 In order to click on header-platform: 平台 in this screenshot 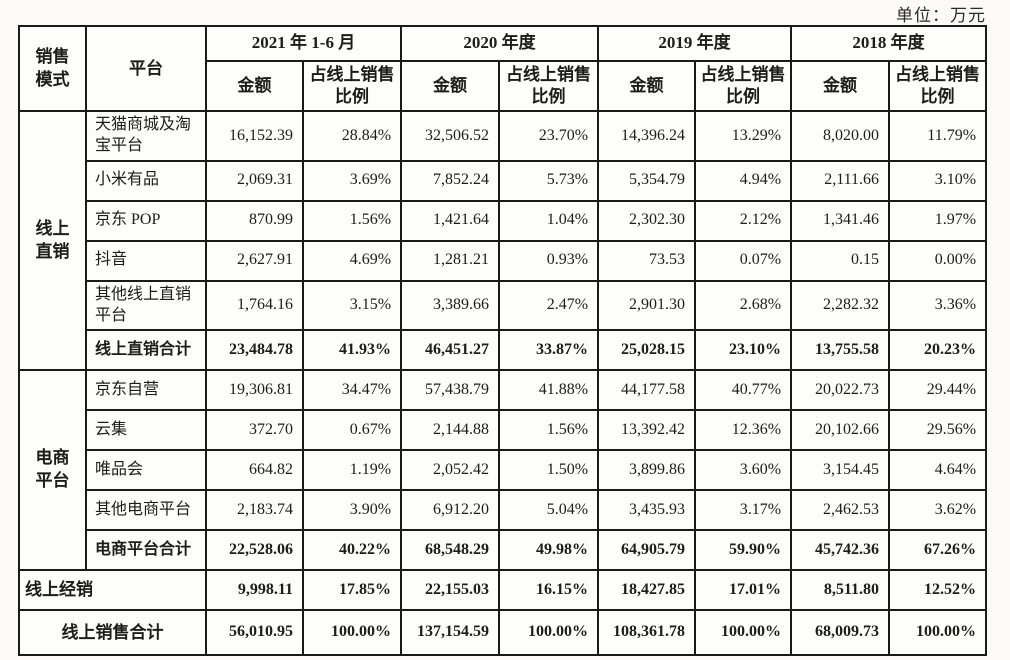, I will do `click(146, 68)`.